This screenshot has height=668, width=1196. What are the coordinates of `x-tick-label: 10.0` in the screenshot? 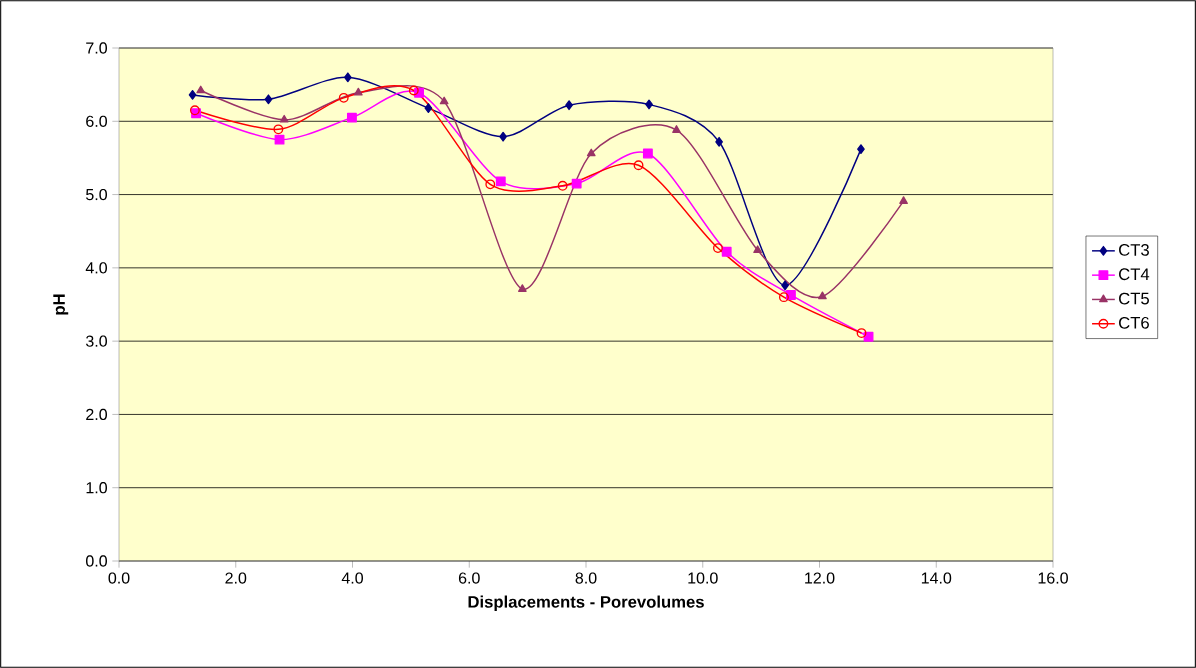 It's located at (703, 578).